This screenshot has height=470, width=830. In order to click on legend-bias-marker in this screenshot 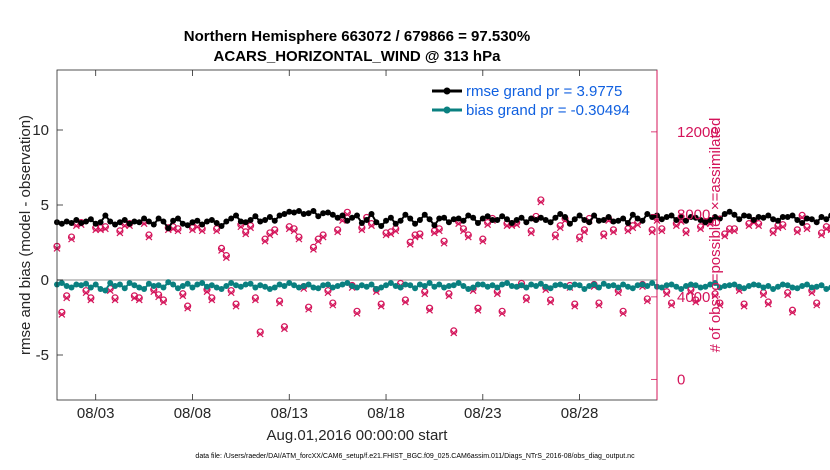, I will do `click(447, 110)`.